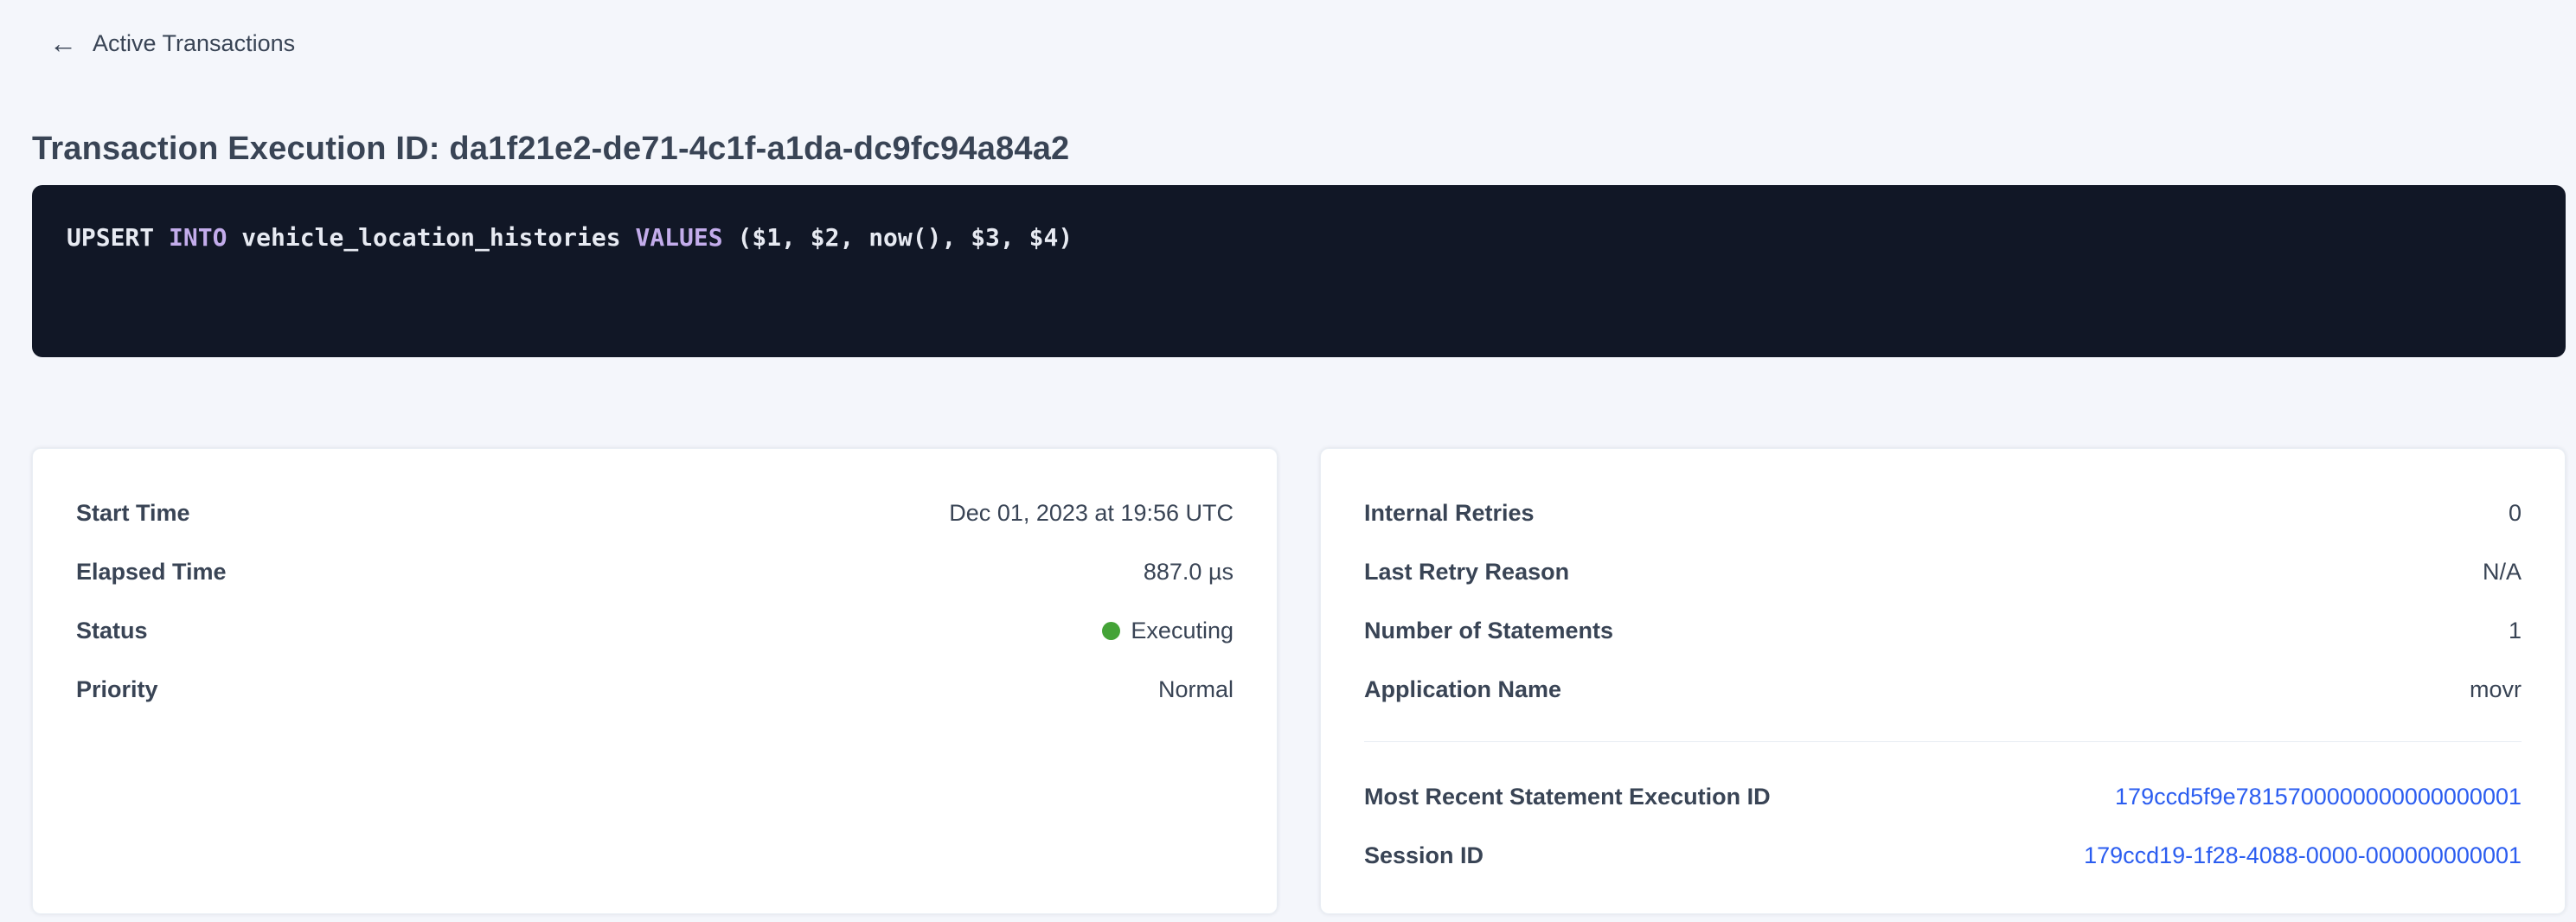 This screenshot has height=922, width=2576. What do you see at coordinates (2318, 796) in the screenshot?
I see `most-recent-statement-execution-id-link: 179ccd5f9e7815700000000000000001` at bounding box center [2318, 796].